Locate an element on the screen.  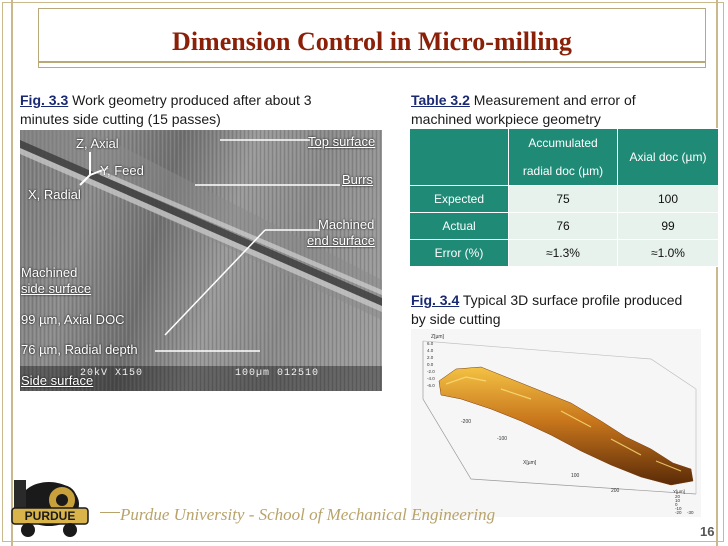
table32-text-1: Measurement and error of is located at coordinates (552, 100).